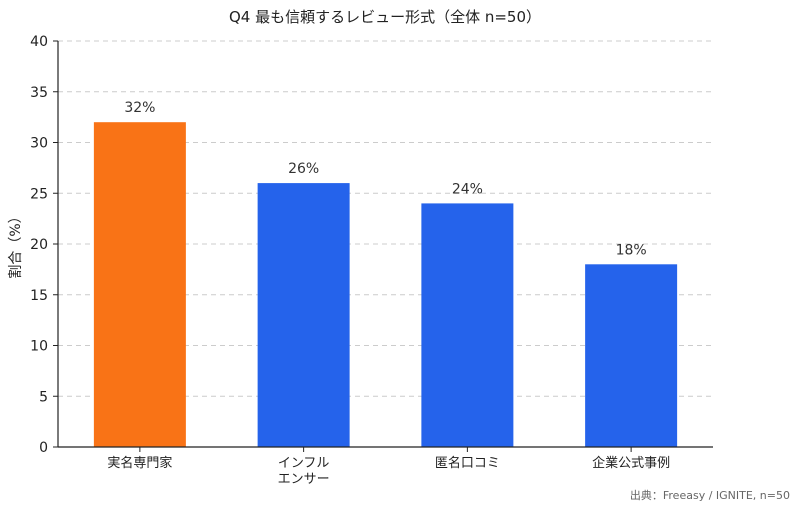  I want to click on y-tick-label: 35, so click(39, 93).